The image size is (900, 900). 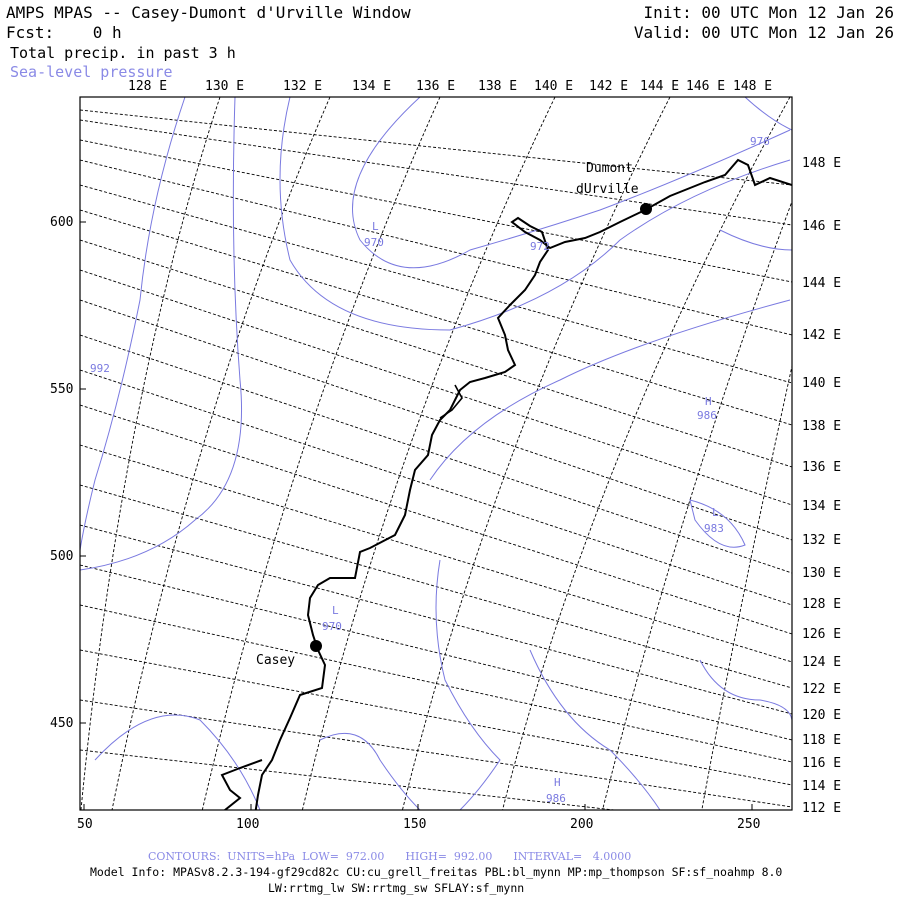 I want to click on station-label-durville: dUrville, so click(x=607, y=189).